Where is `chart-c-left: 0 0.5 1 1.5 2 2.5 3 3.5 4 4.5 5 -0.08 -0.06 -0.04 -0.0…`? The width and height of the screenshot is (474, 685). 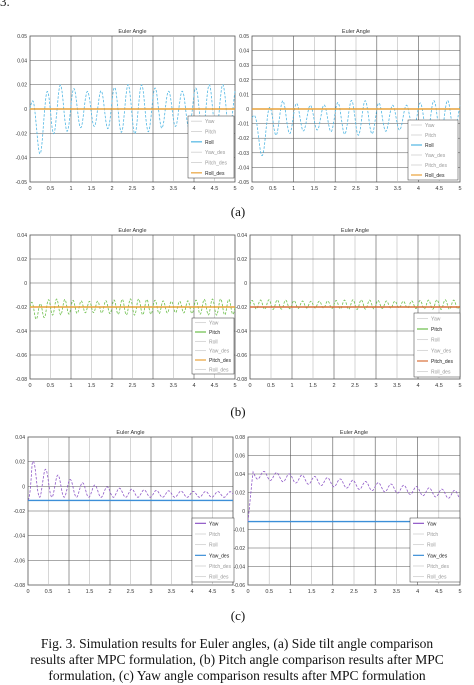 chart-c-left: 0 0.5 1 1.5 2 2.5 3 3.5 4 4.5 5 -0.08 -0.06 -0.04 -0.0… is located at coordinates (124, 512).